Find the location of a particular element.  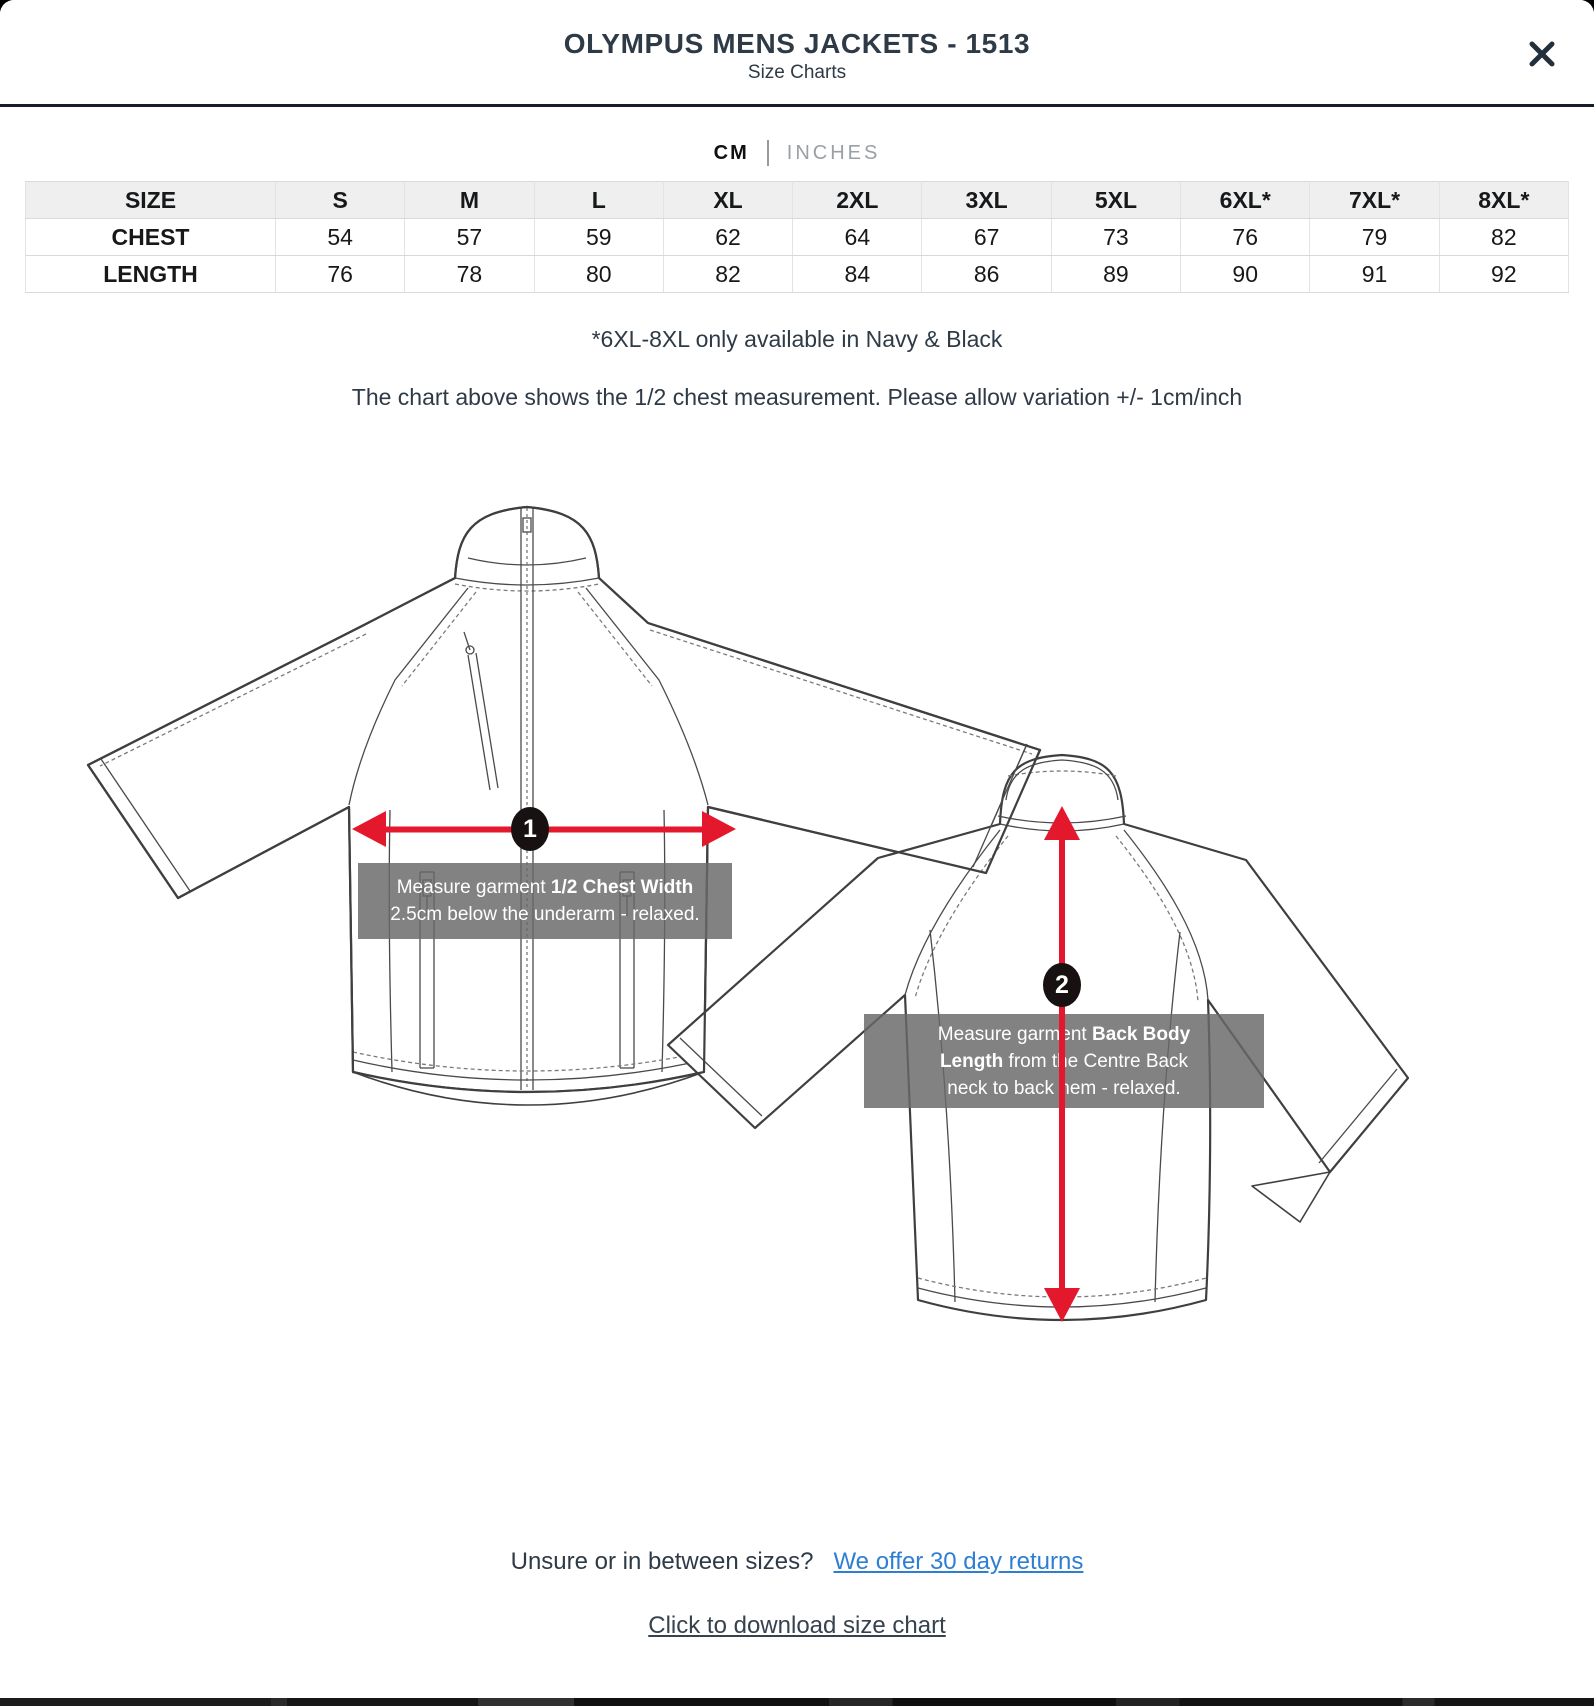

measurement-badge-2: 2 is located at coordinates (1062, 985).